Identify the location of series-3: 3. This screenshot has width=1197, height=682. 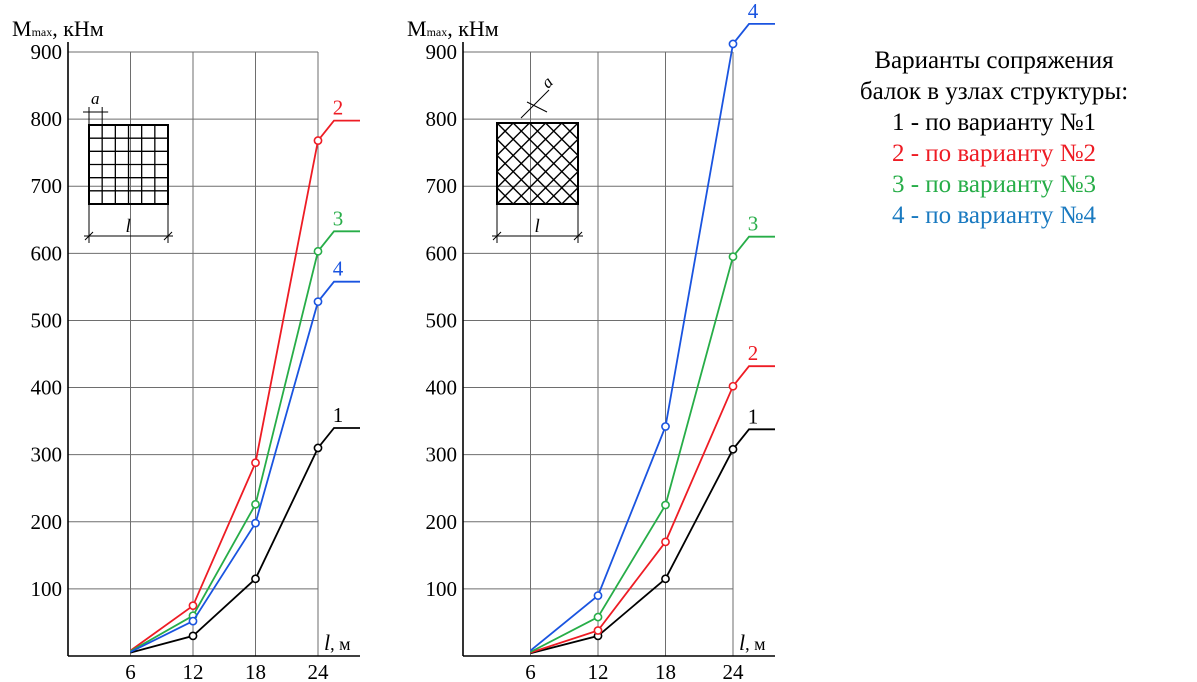
(652, 432).